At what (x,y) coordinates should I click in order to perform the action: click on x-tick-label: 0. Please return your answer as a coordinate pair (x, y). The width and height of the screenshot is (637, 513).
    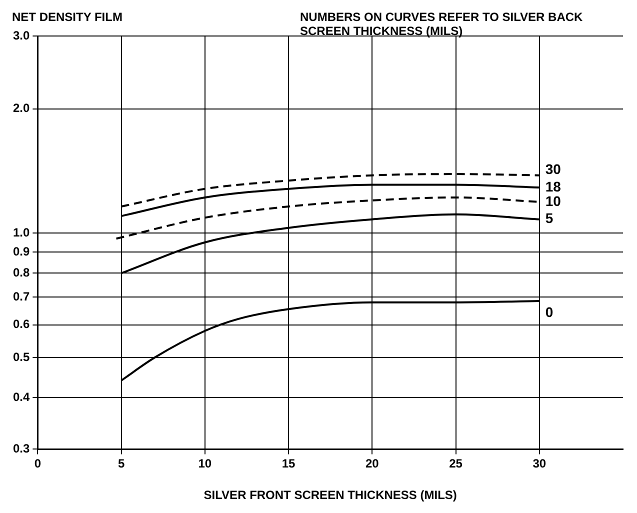
    Looking at the image, I should click on (38, 463).